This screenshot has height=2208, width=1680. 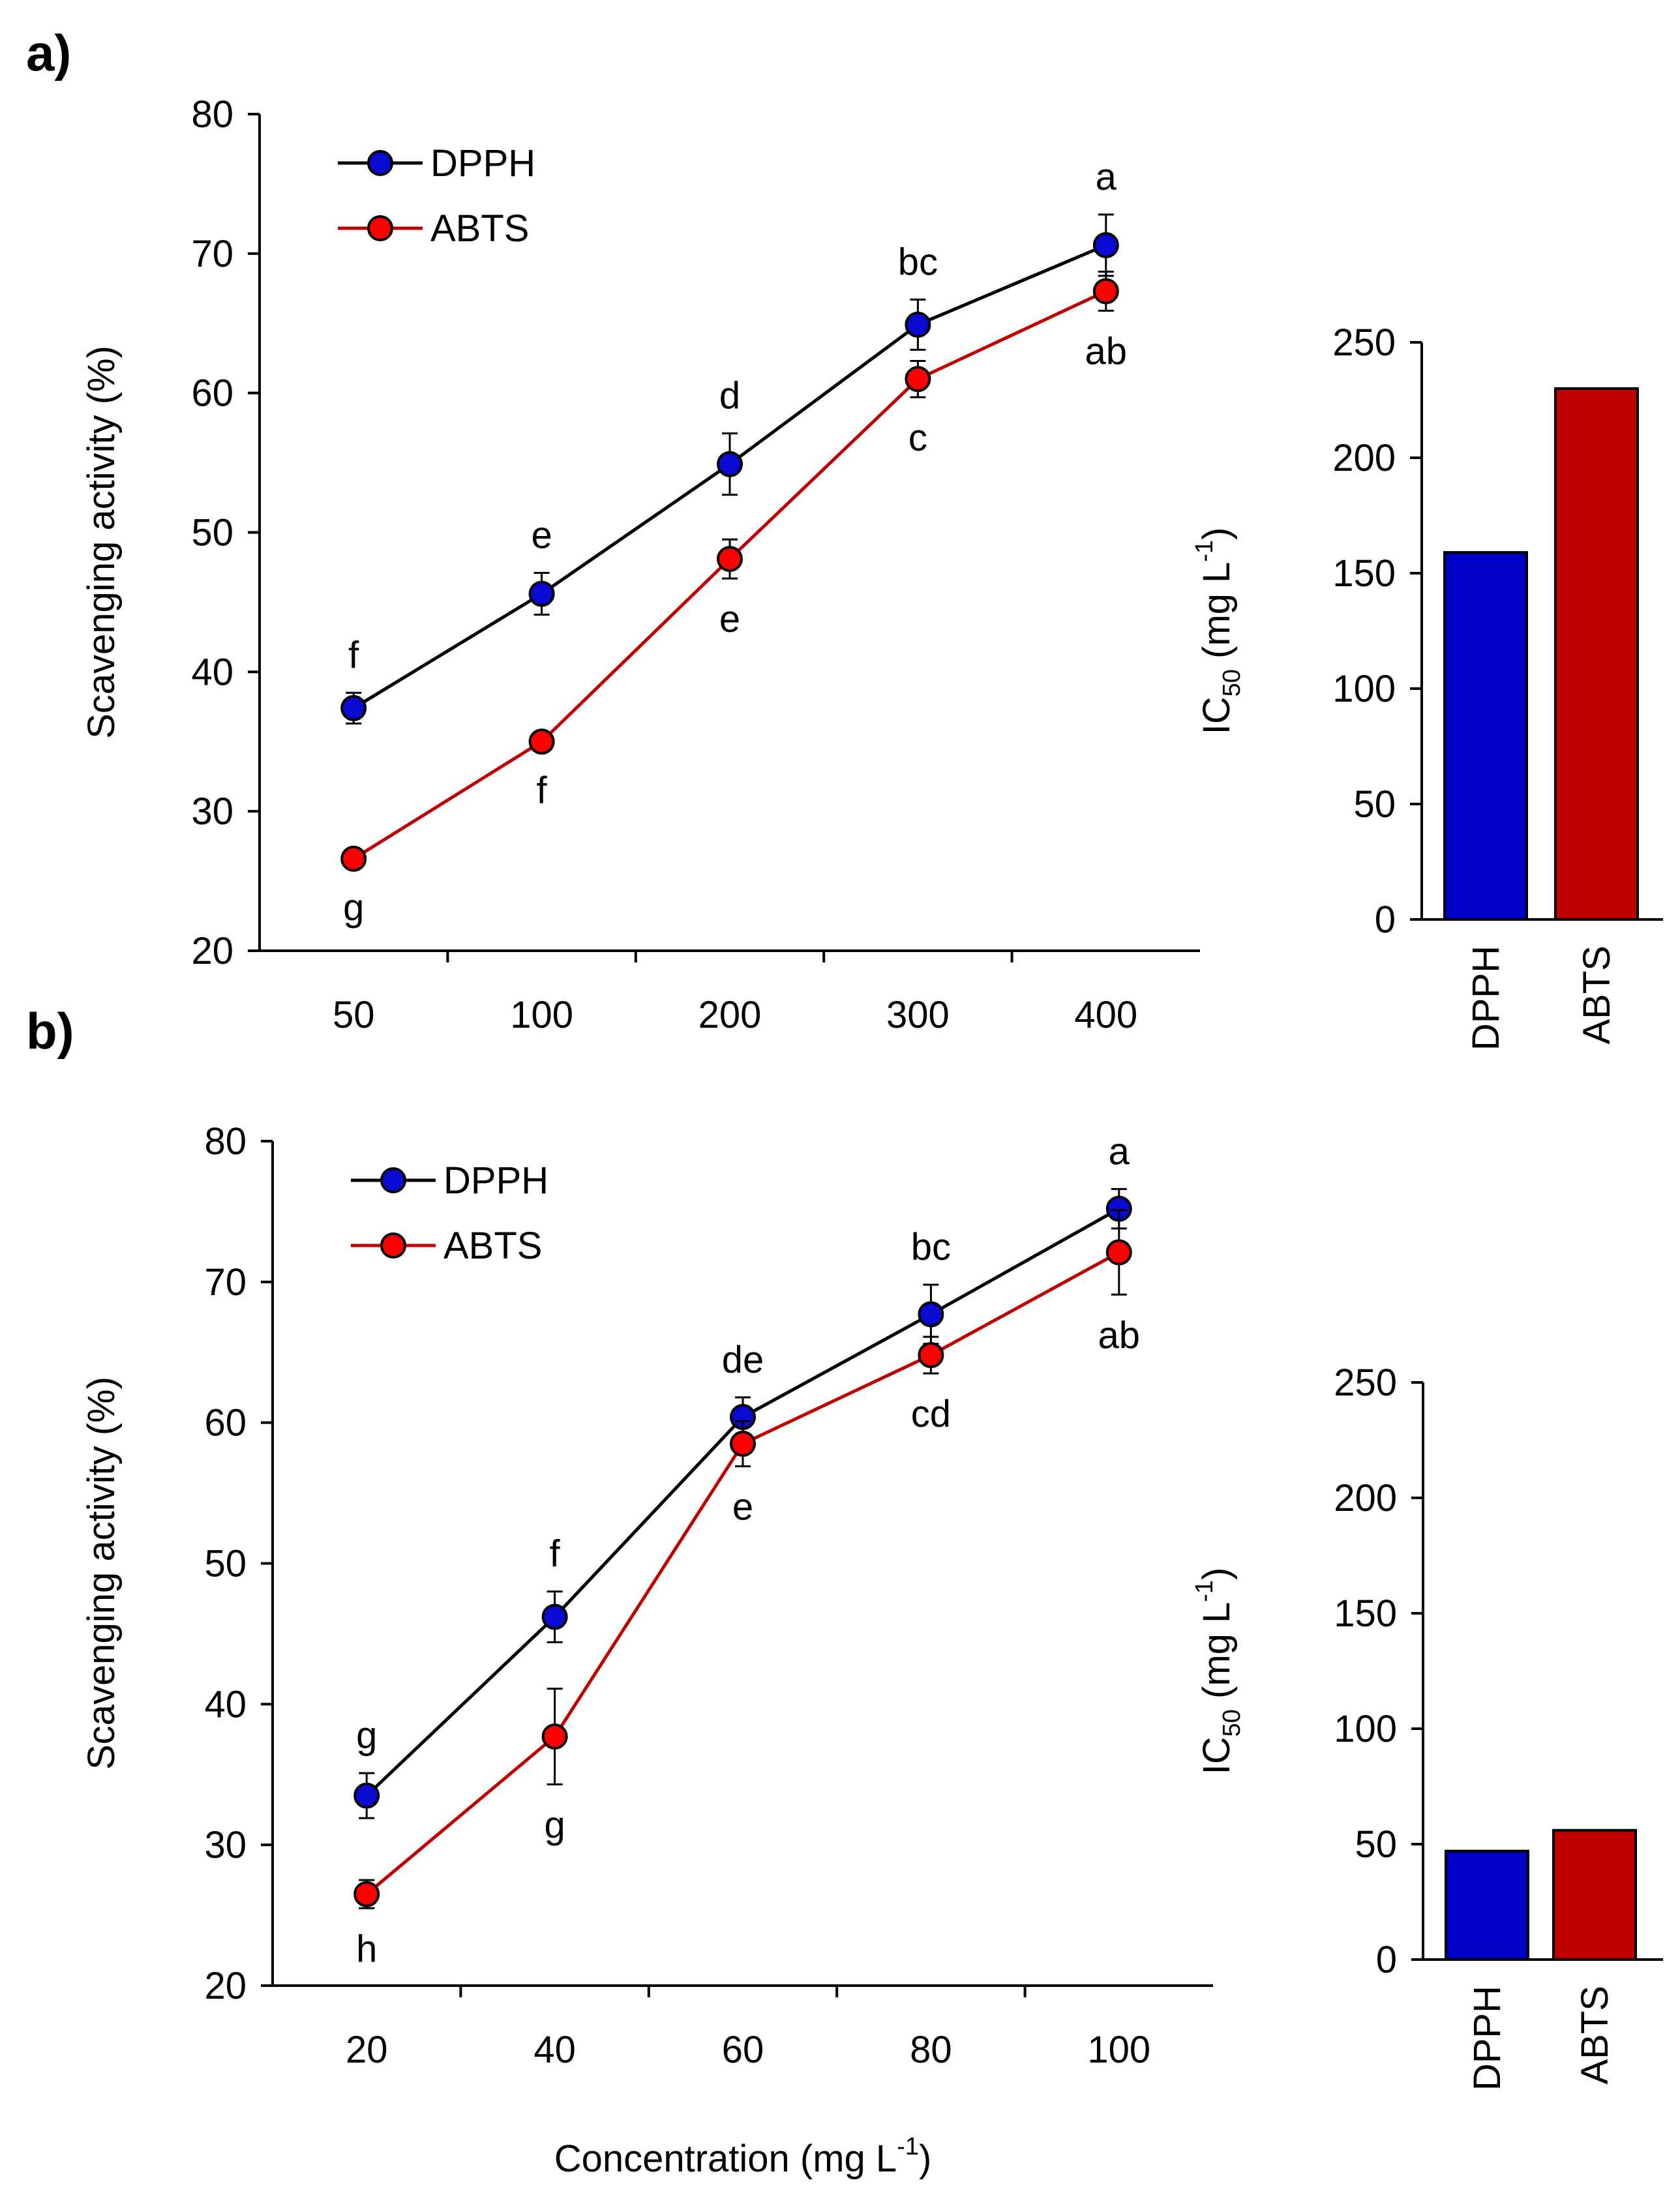 I want to click on series-DPPH: g f de bc a, so click(x=742, y=1474).